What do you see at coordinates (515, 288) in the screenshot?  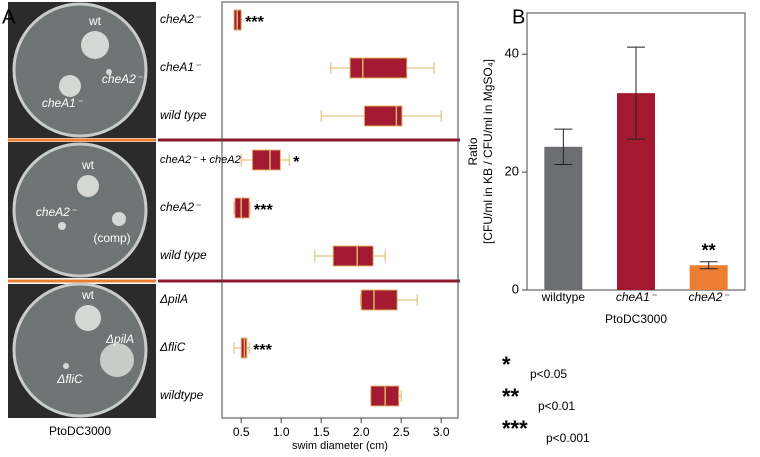 I see `y-tick-label: 0` at bounding box center [515, 288].